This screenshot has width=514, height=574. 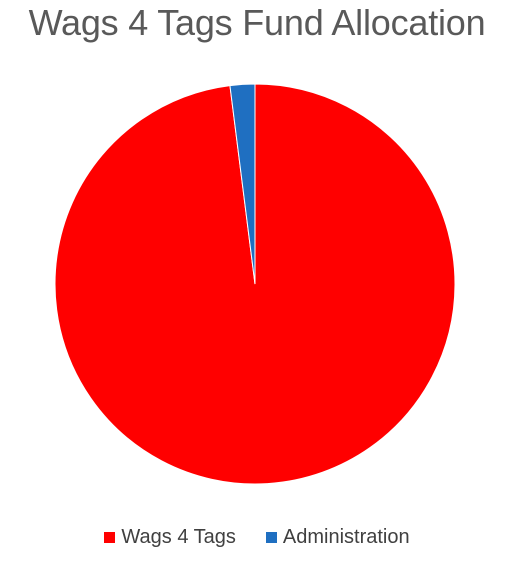 What do you see at coordinates (271, 537) in the screenshot?
I see `legend-swatch-administration` at bounding box center [271, 537].